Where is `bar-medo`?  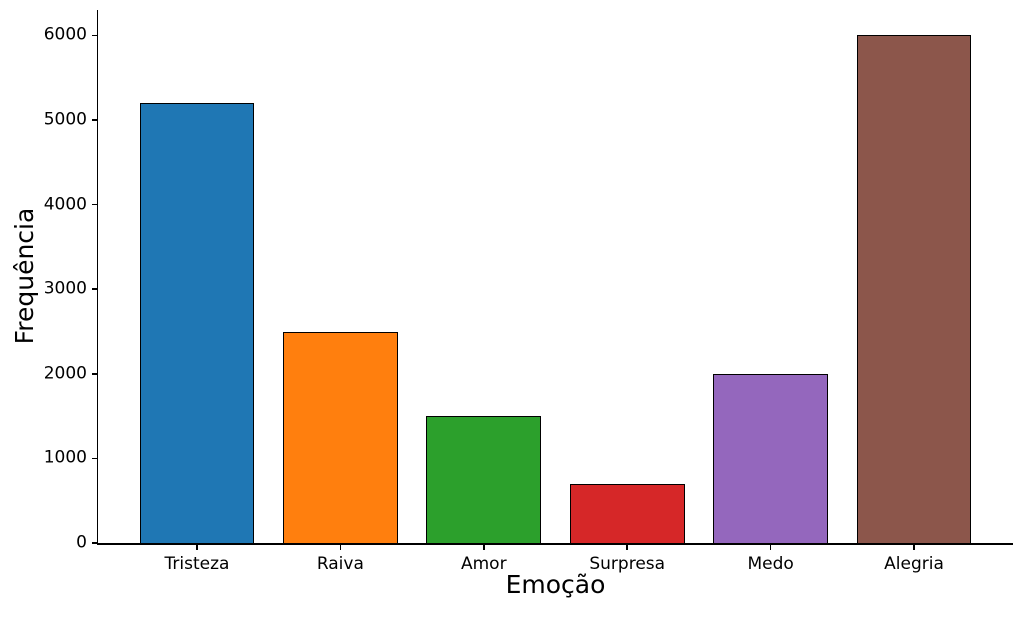
bar-medo is located at coordinates (770, 458).